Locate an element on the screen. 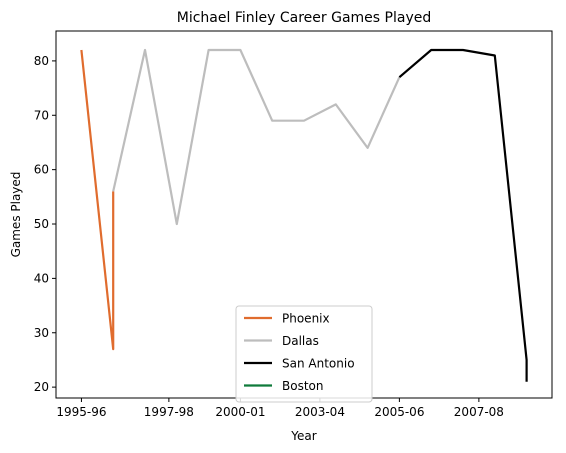 The height and width of the screenshot is (453, 566). legend-label: Dallas is located at coordinates (300, 341).